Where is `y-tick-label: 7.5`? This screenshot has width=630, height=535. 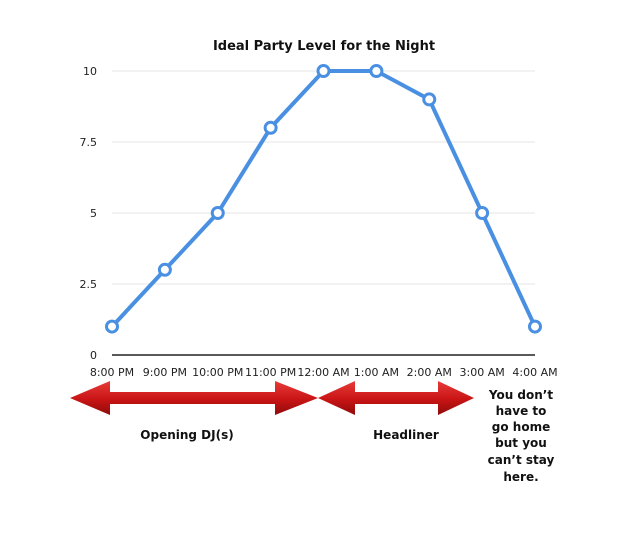 y-tick-label: 7.5 is located at coordinates (89, 142).